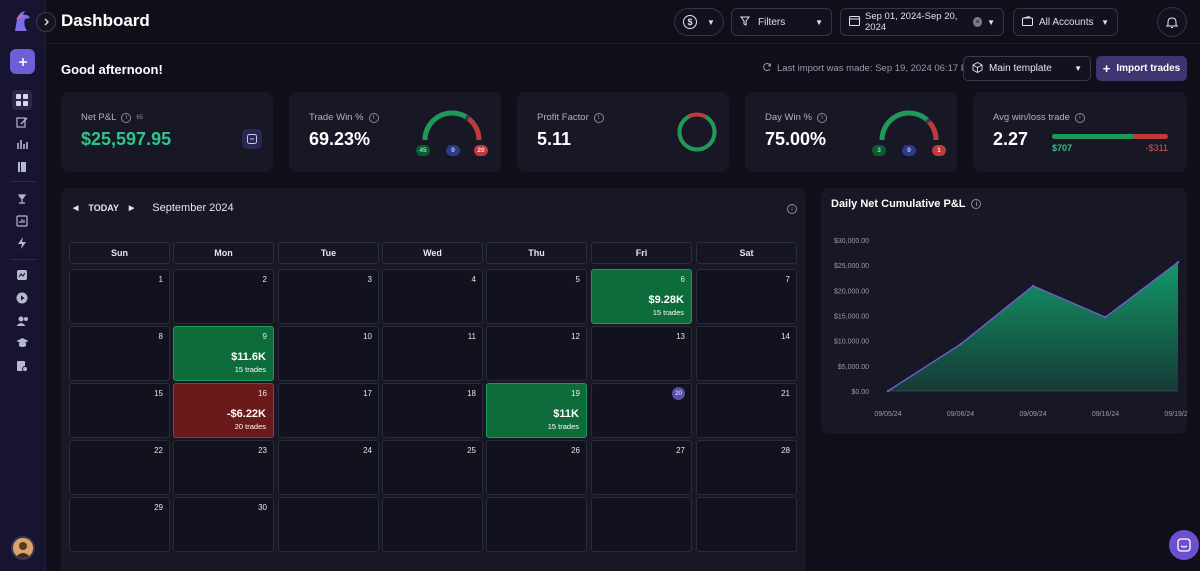 Image resolution: width=1200 pixels, height=571 pixels. What do you see at coordinates (223, 296) in the screenshot?
I see `calendar-day: 2` at bounding box center [223, 296].